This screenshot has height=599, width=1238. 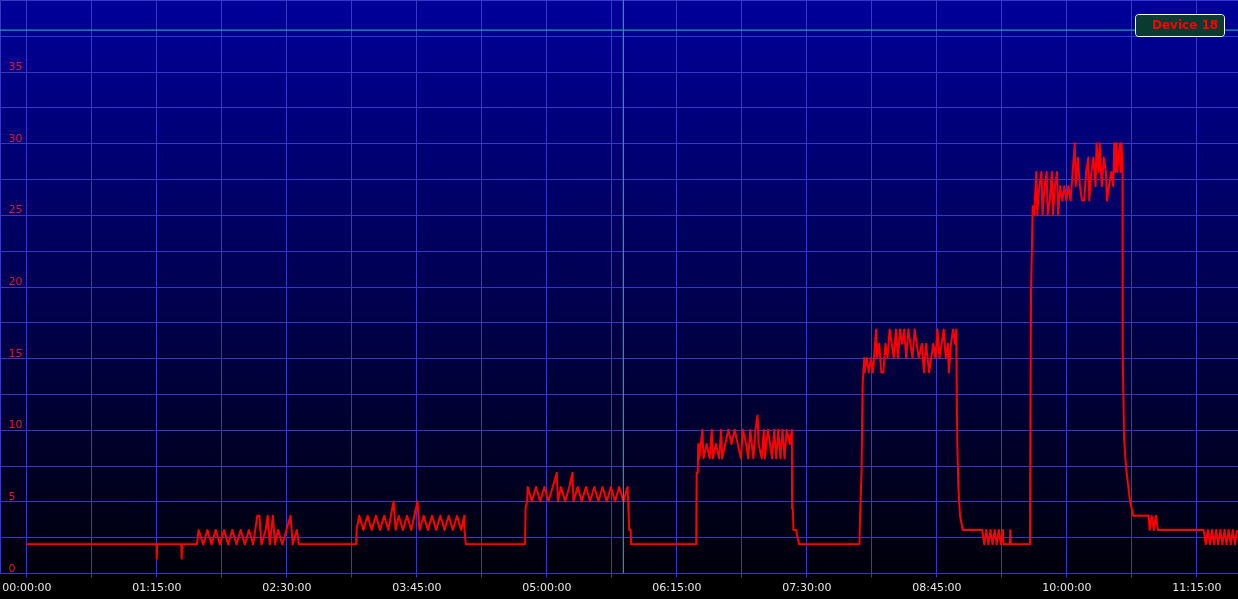 I want to click on y-tick-label: 30, so click(x=15, y=138).